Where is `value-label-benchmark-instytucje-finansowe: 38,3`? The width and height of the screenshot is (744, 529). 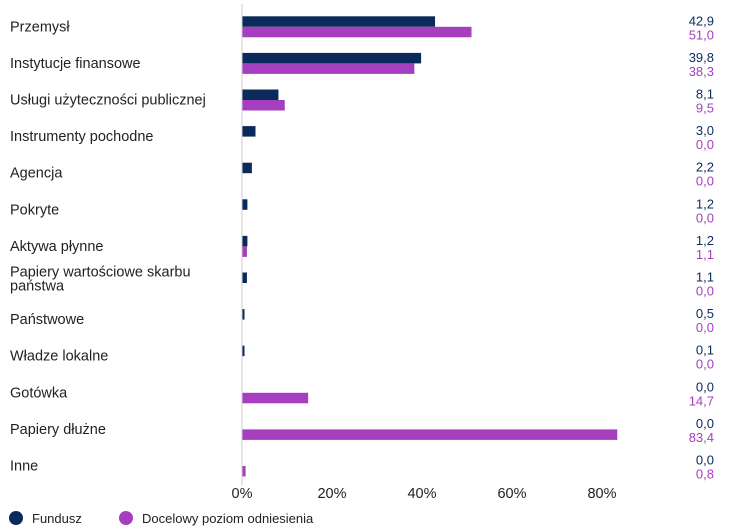 value-label-benchmark-instytucje-finansowe: 38,3 is located at coordinates (701, 71).